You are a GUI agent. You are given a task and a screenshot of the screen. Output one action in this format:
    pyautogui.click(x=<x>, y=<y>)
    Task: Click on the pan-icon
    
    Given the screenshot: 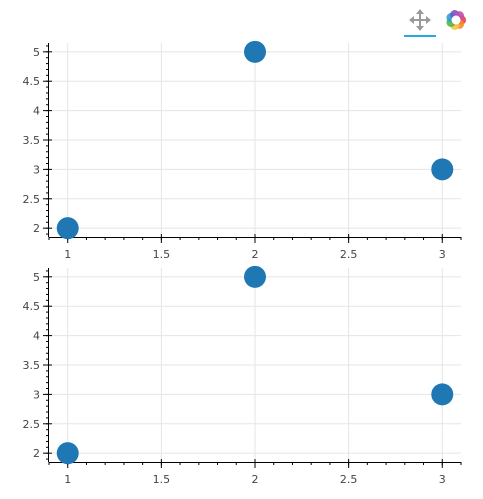 What is the action you would take?
    pyautogui.click(x=420, y=20)
    